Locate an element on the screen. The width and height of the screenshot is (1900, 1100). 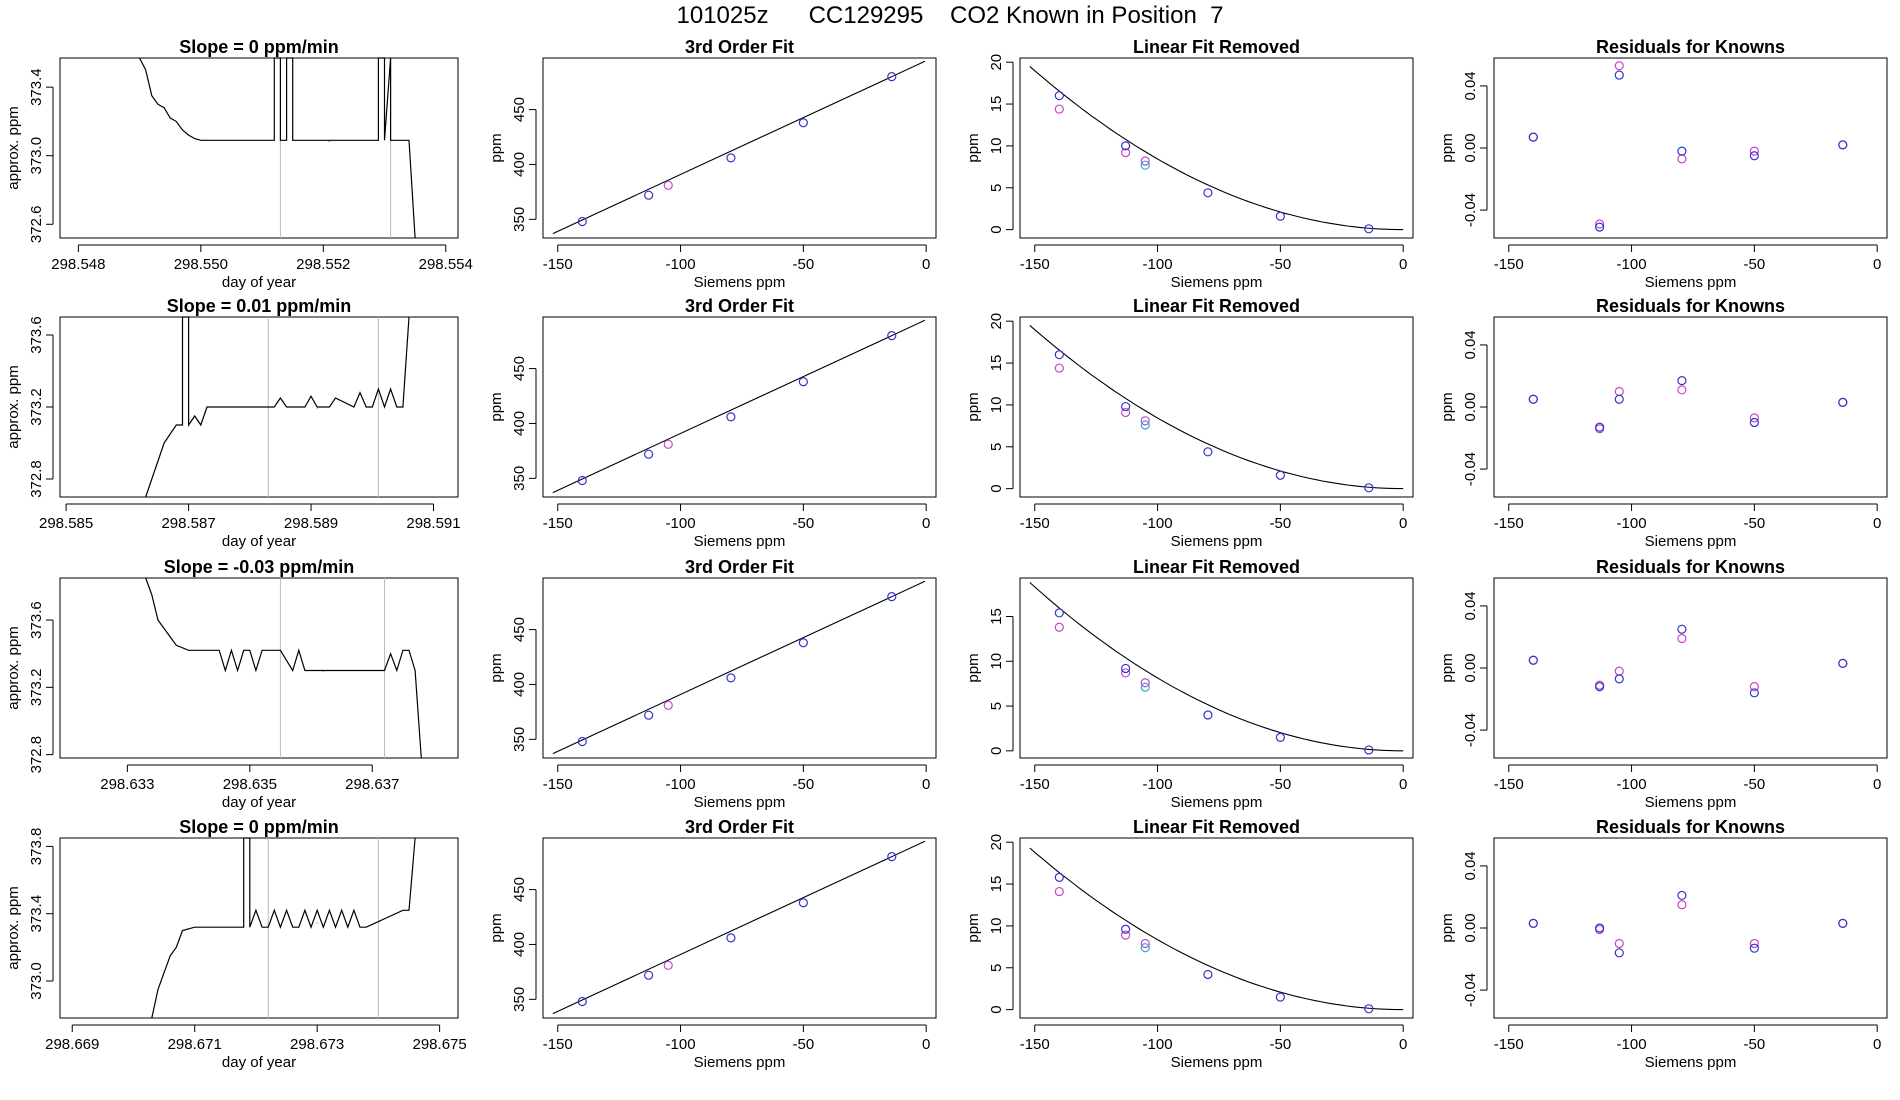
data-point-cyan is located at coordinates (1145, 425).